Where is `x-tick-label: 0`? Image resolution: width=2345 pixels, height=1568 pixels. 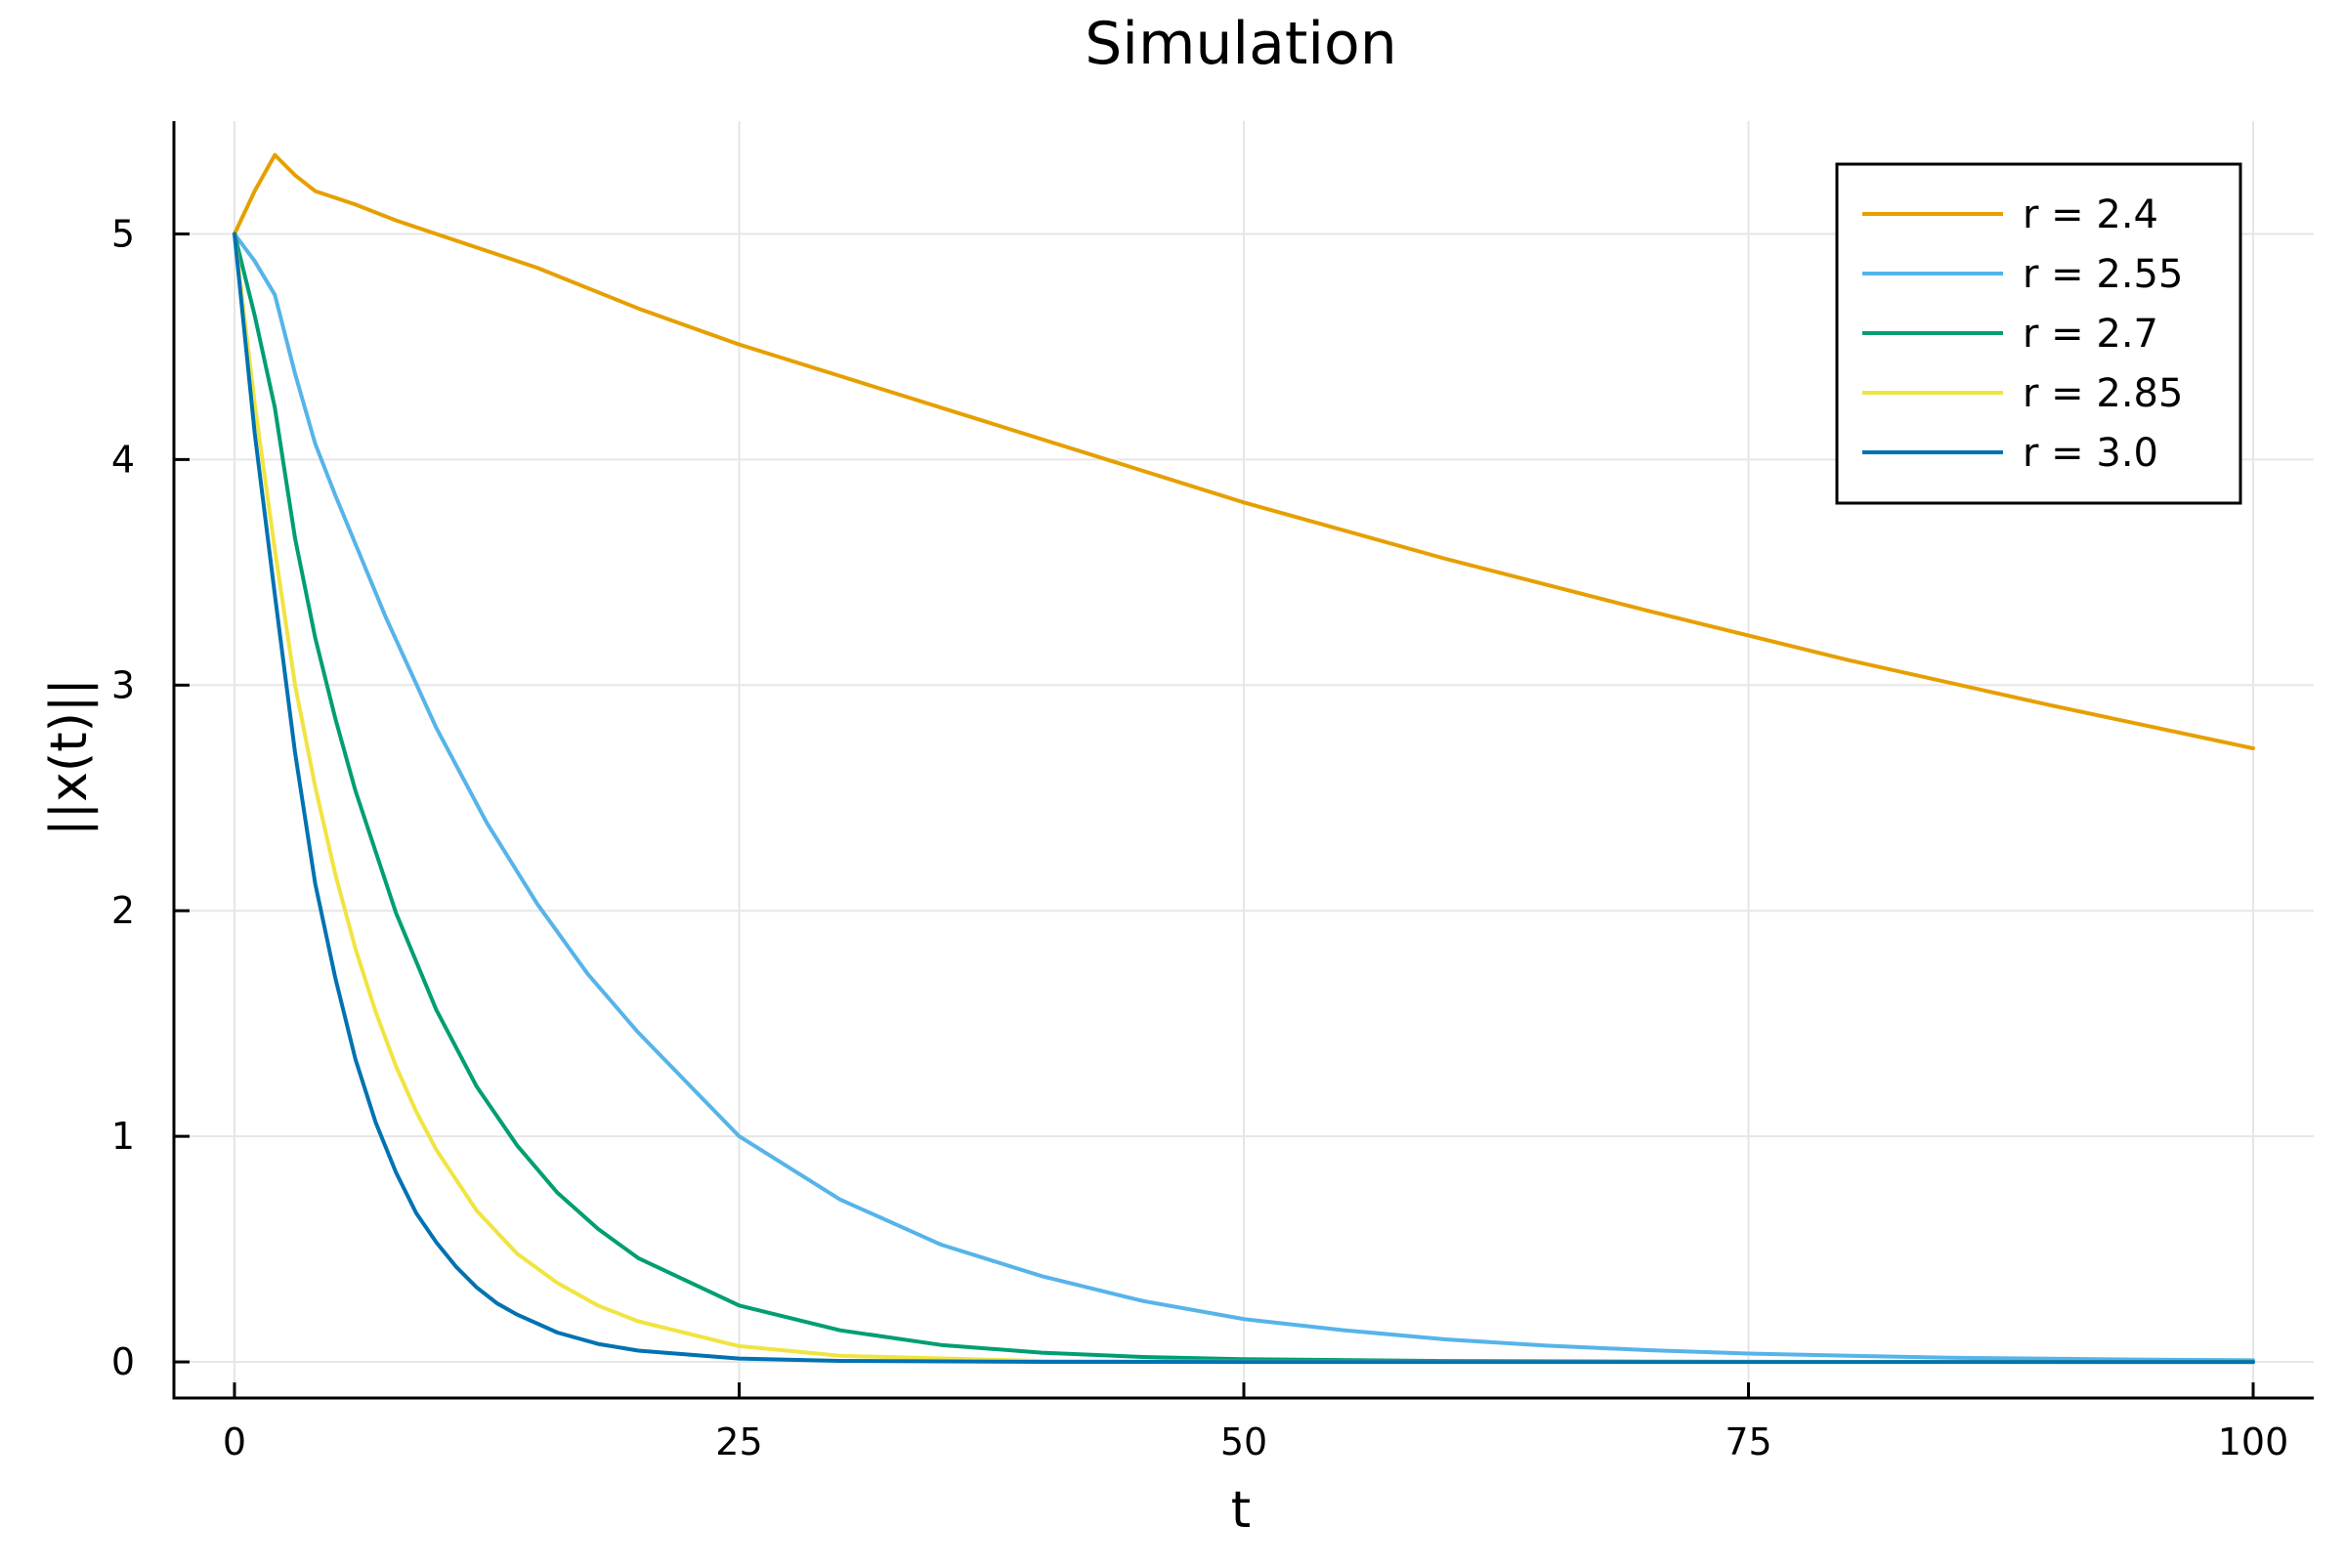 x-tick-label: 0 is located at coordinates (234, 1441).